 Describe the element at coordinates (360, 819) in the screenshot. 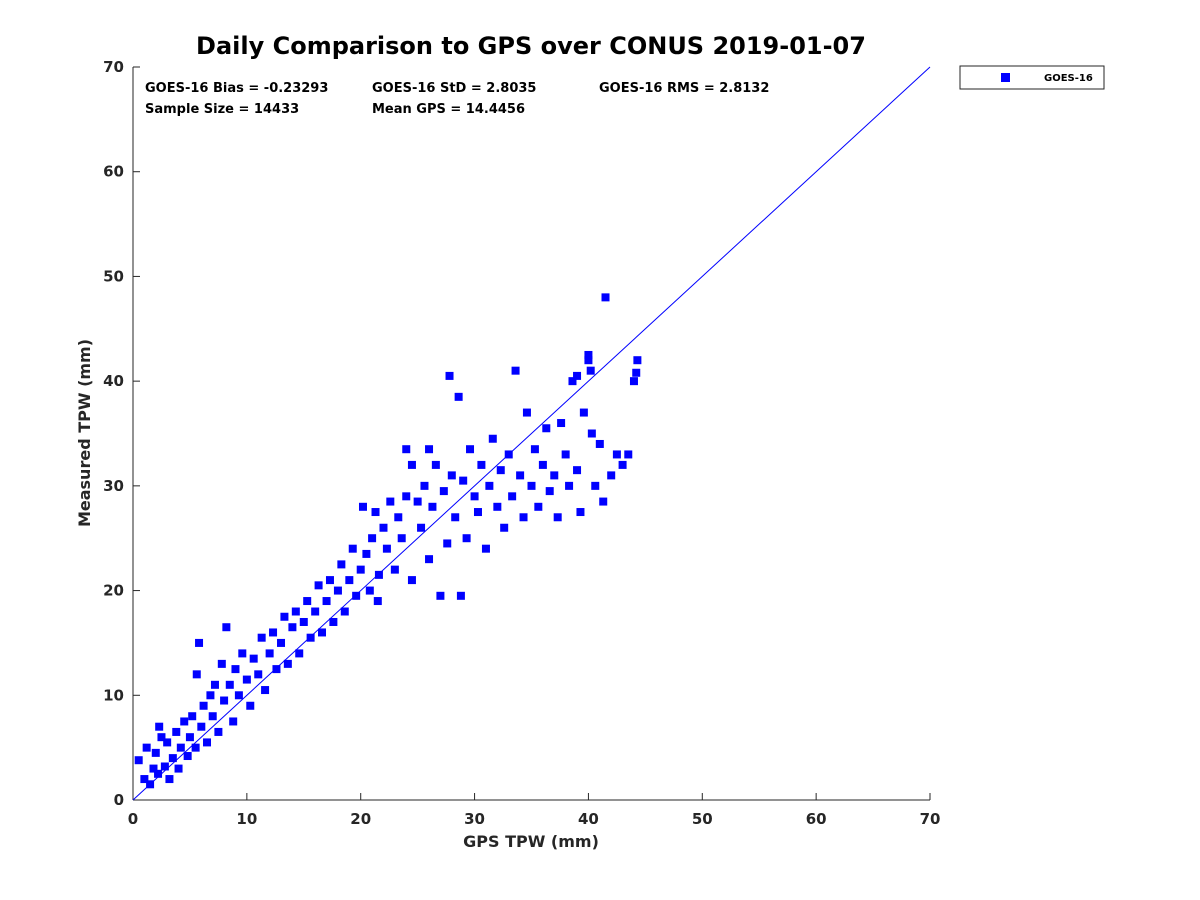

I see `x-tick-label: 20` at that location.